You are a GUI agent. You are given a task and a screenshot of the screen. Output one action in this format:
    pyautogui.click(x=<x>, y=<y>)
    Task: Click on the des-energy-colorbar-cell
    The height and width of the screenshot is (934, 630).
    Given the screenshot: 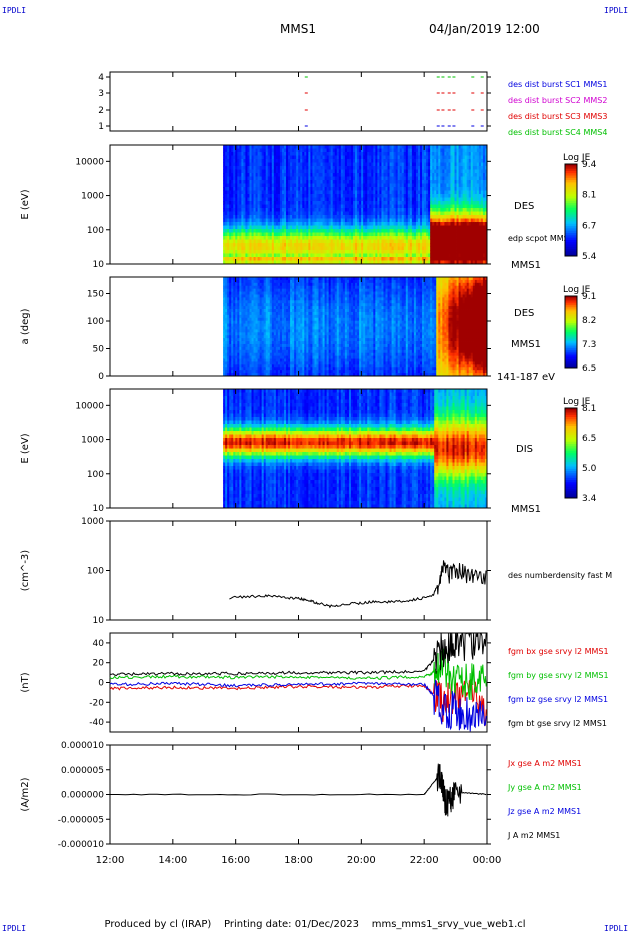 What is the action you would take?
    pyautogui.click(x=571, y=216)
    